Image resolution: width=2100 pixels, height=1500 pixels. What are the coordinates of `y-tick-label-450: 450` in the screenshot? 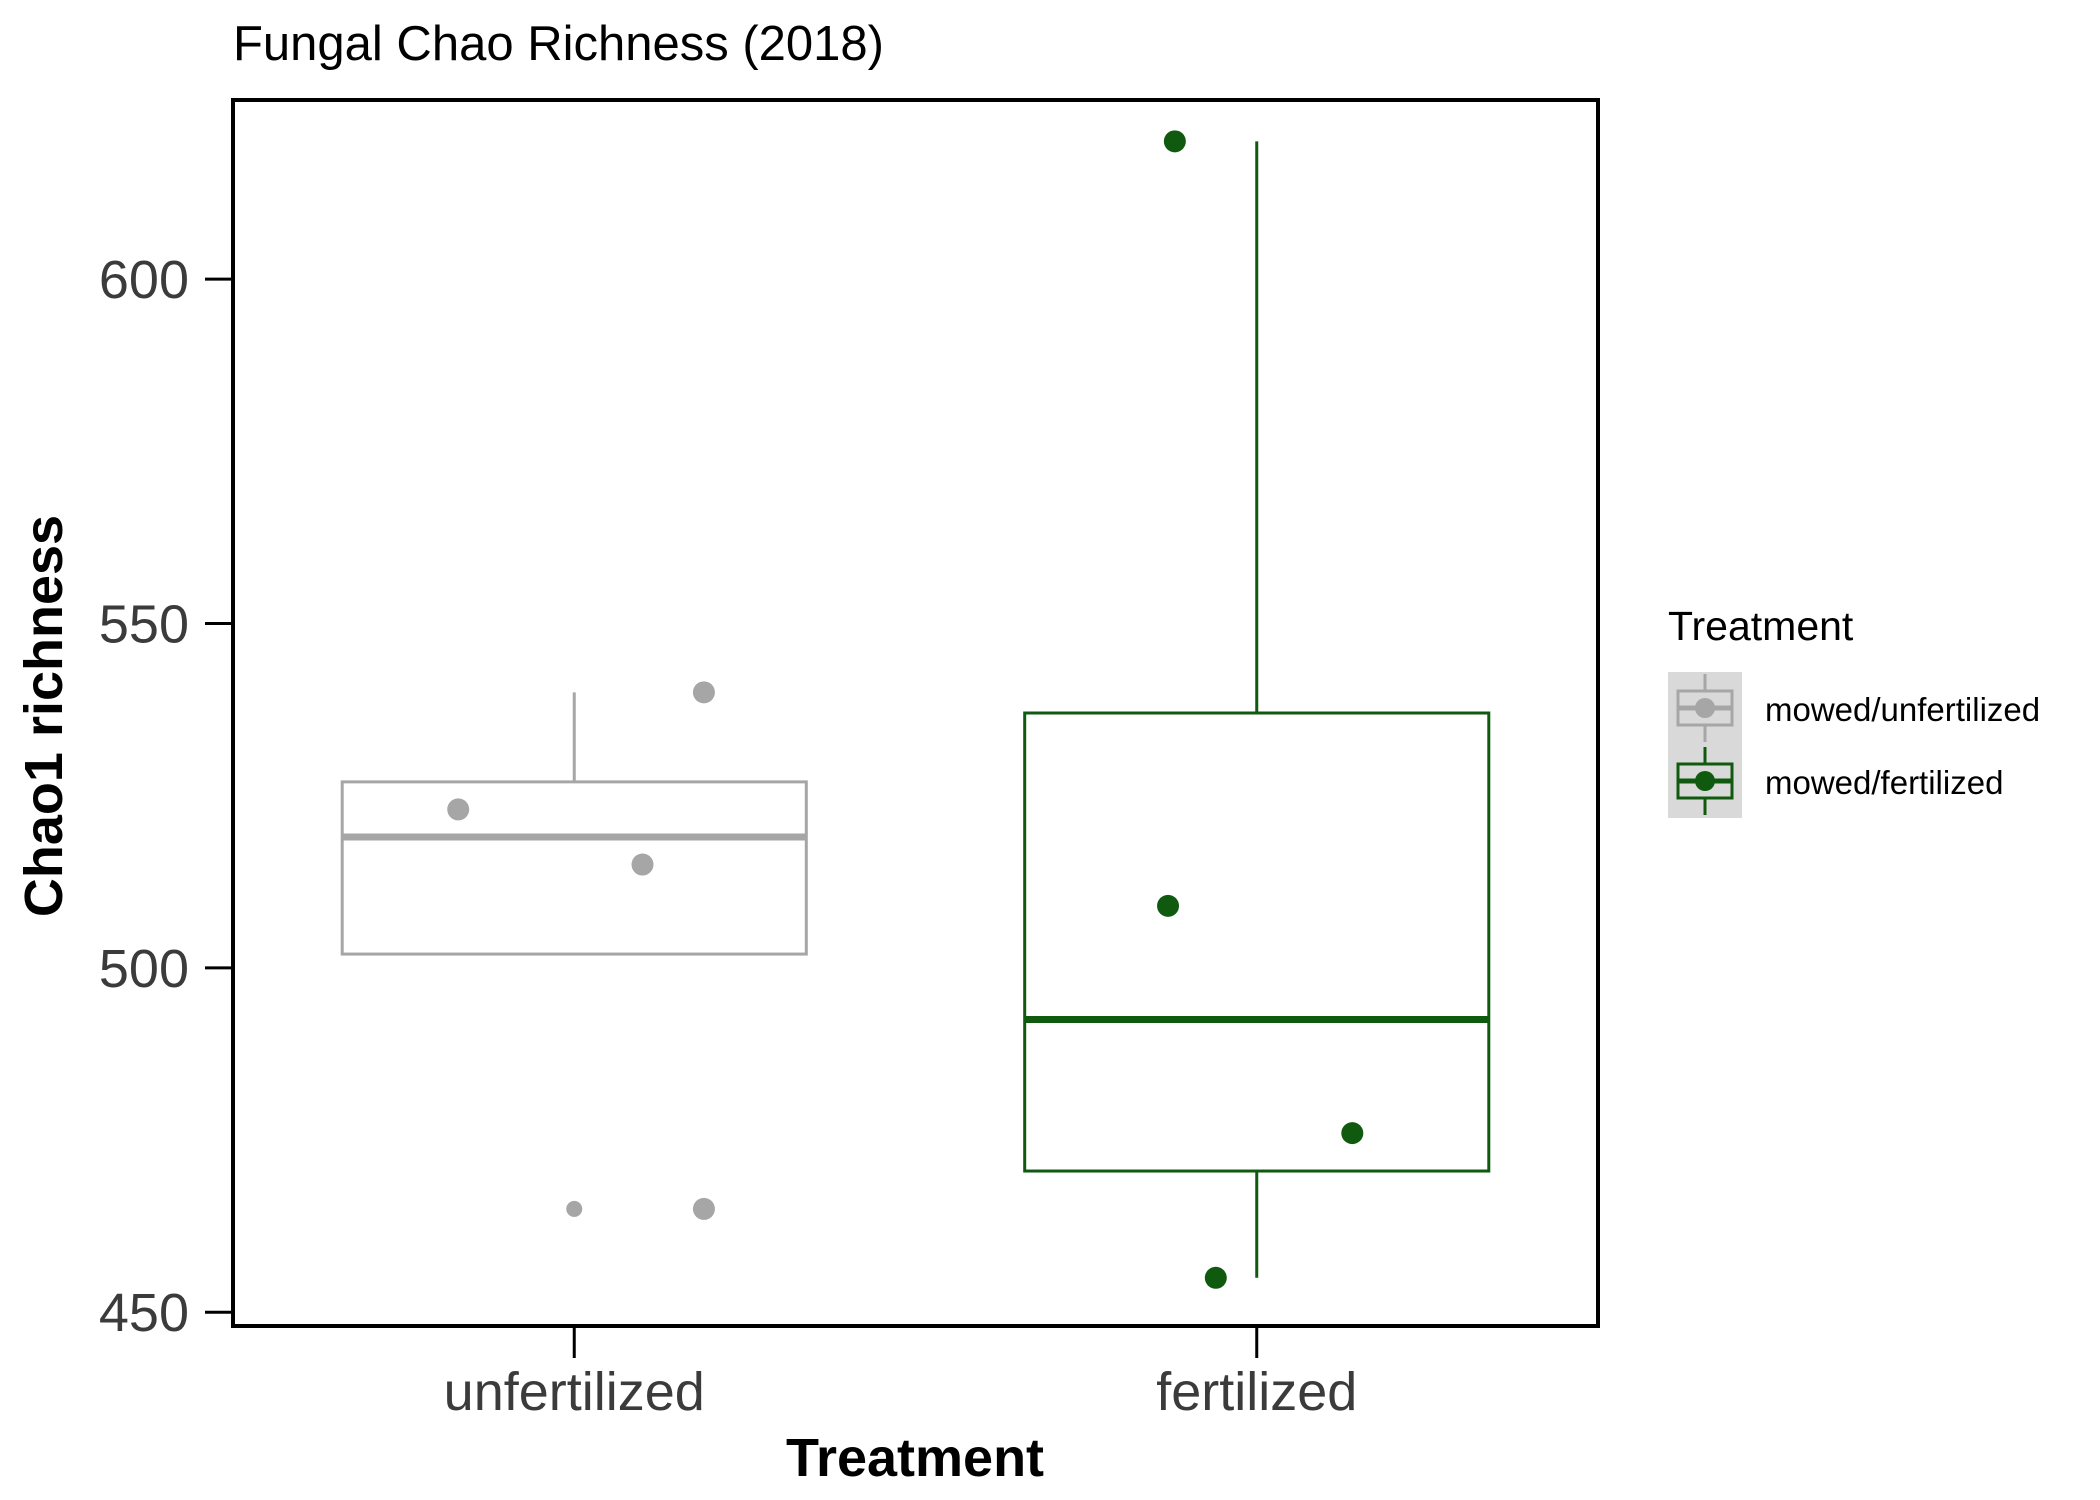 It's located at (144, 1313).